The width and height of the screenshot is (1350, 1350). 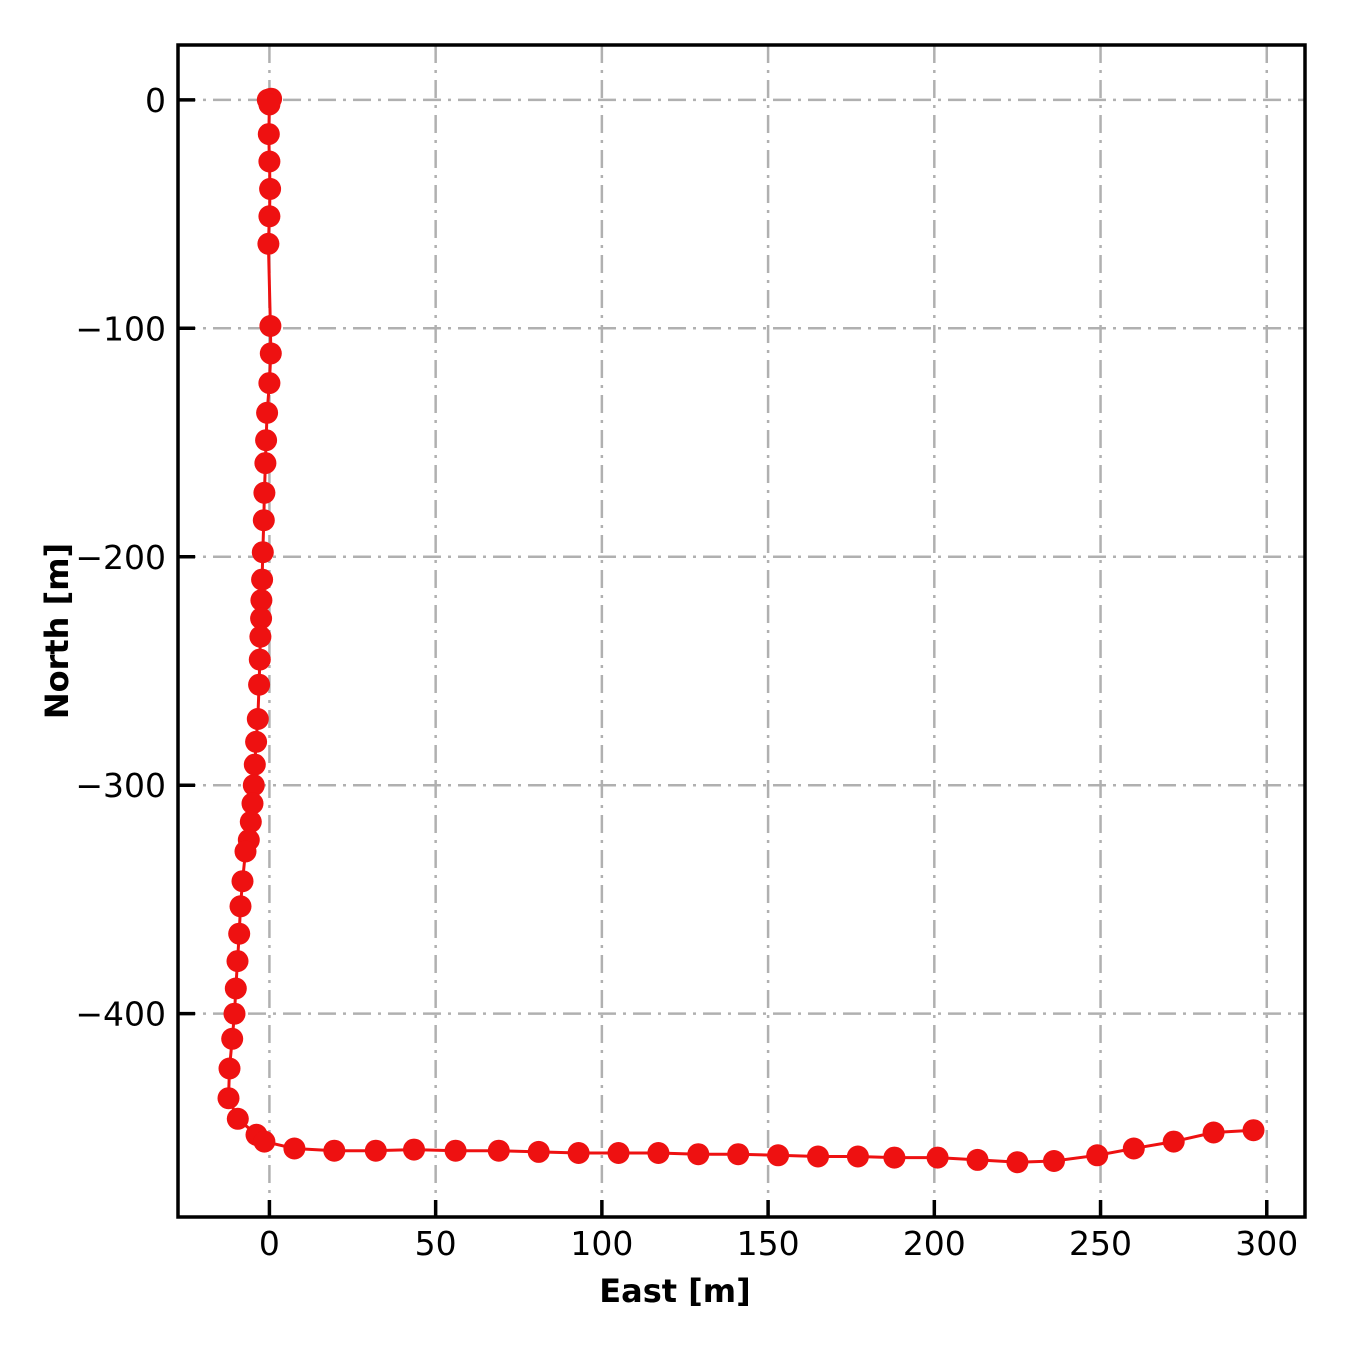 I want to click on x-tick-label: 0, so click(x=269, y=1243).